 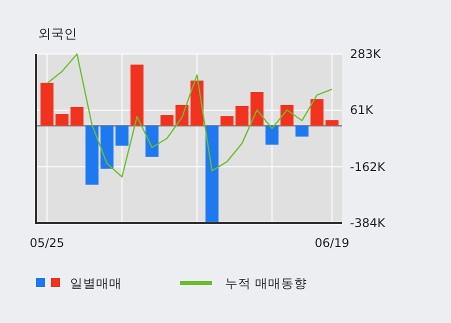 What do you see at coordinates (266, 283) in the screenshot?
I see `legend-label: 누적 매매동향` at bounding box center [266, 283].